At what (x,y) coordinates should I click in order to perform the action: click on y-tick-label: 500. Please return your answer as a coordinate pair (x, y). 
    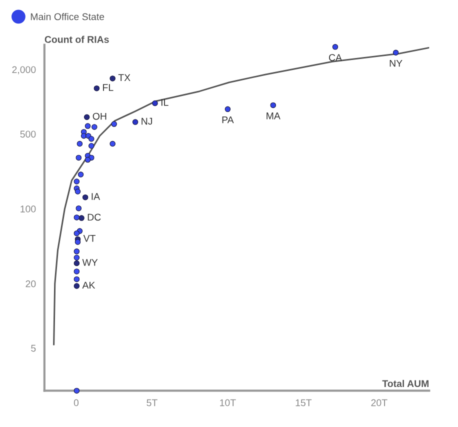
    Looking at the image, I should click on (28, 134).